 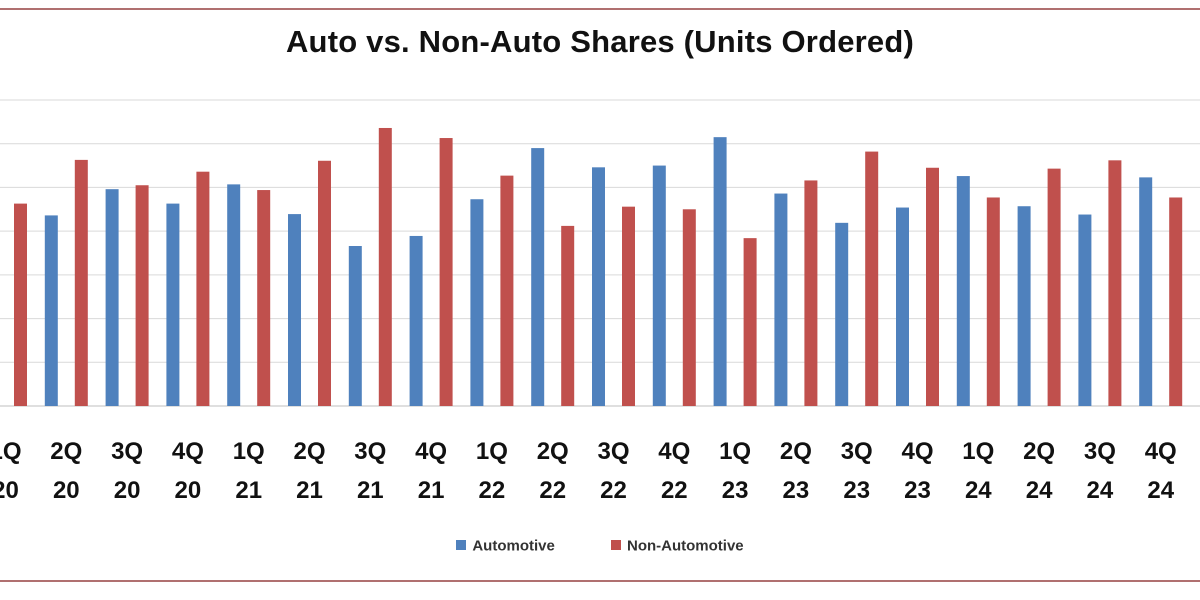 What do you see at coordinates (513, 546) in the screenshot?
I see `legend-label-automotive: Automotive` at bounding box center [513, 546].